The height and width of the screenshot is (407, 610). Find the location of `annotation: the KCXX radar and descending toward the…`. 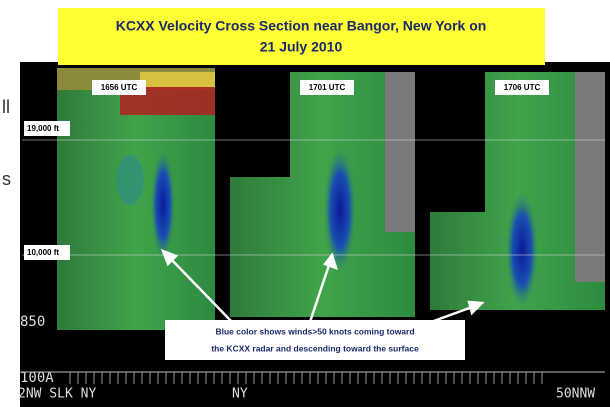

annotation: the KCXX radar and descending toward the… is located at coordinates (315, 348).